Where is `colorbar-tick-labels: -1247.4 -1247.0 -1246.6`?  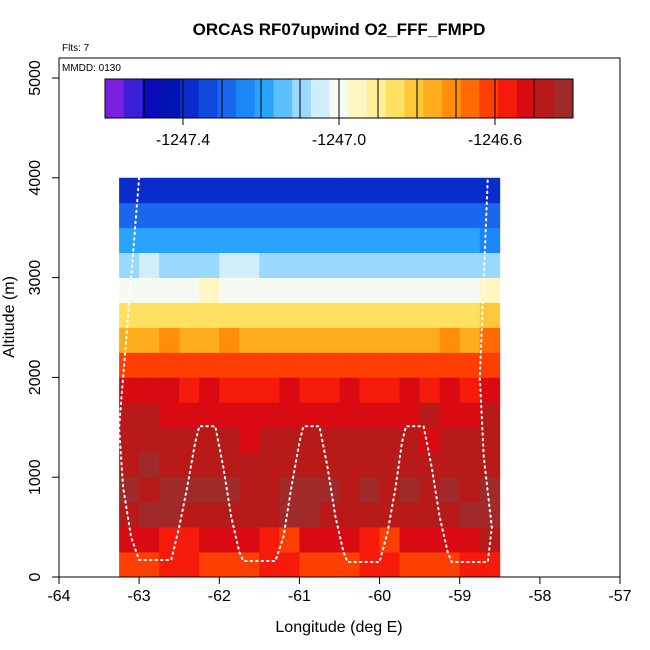
colorbar-tick-labels: -1247.4 -1247.0 -1246.6 is located at coordinates (339, 140).